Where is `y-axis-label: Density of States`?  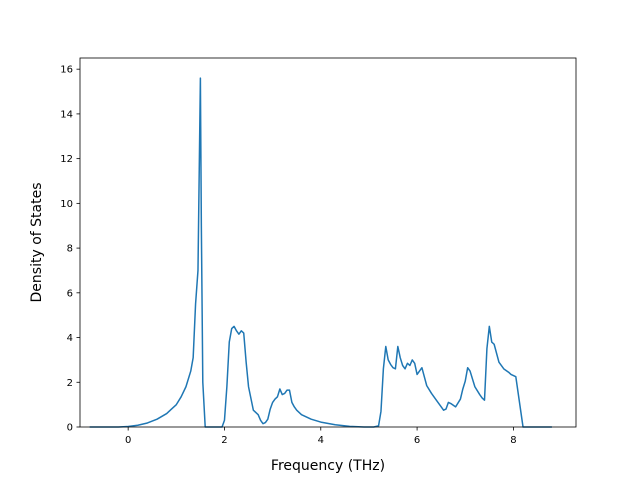 y-axis-label: Density of States is located at coordinates (37, 243).